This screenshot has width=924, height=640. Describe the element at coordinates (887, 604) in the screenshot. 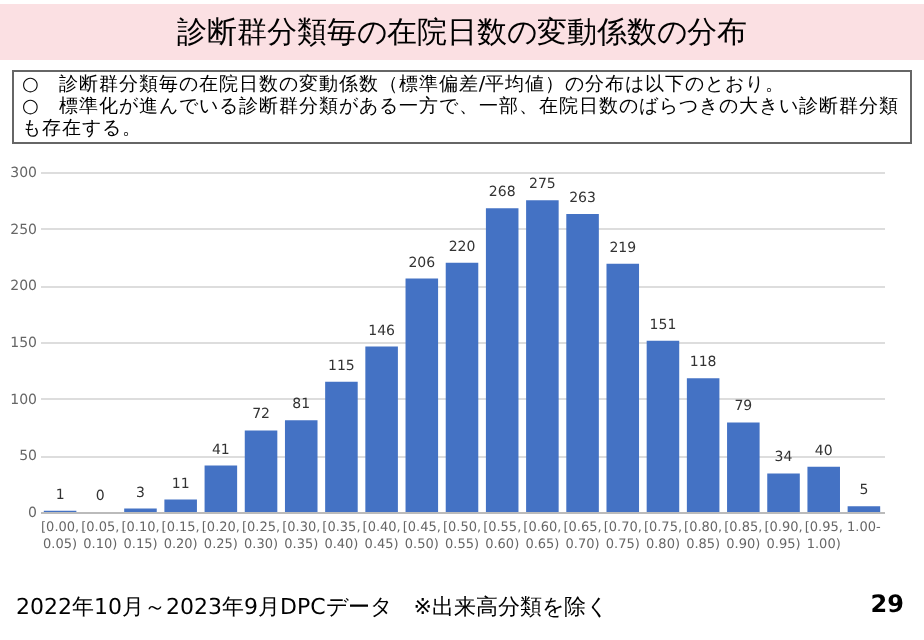

I see `text: 29` at that location.